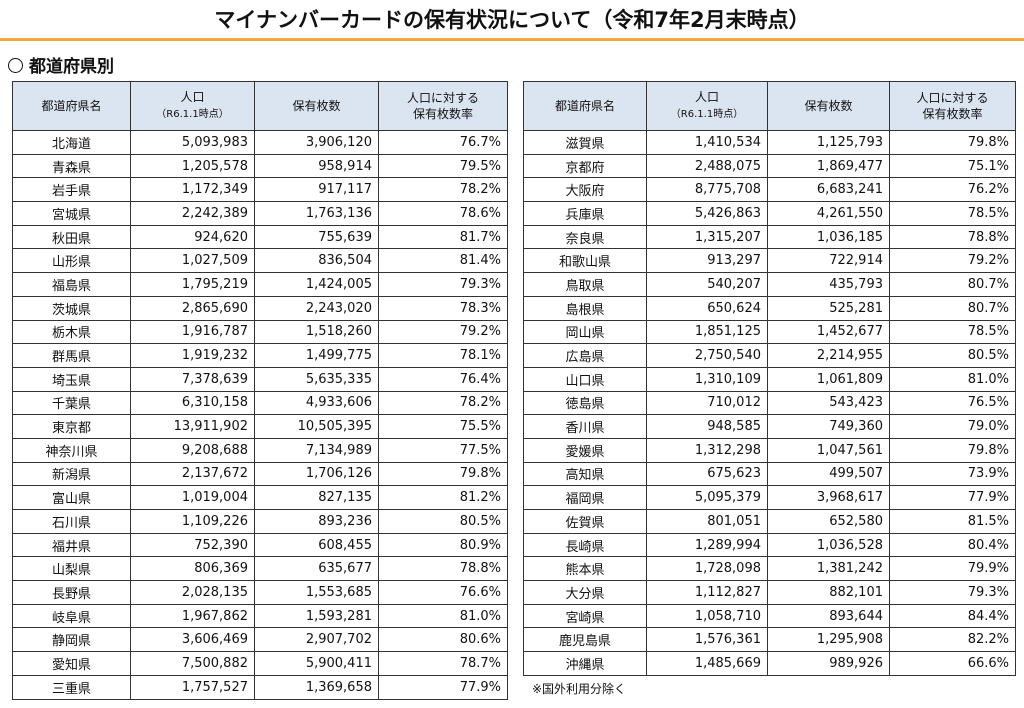 This screenshot has height=708, width=1024. I want to click on prefecture-name-cell: 鳥取県, so click(585, 284).